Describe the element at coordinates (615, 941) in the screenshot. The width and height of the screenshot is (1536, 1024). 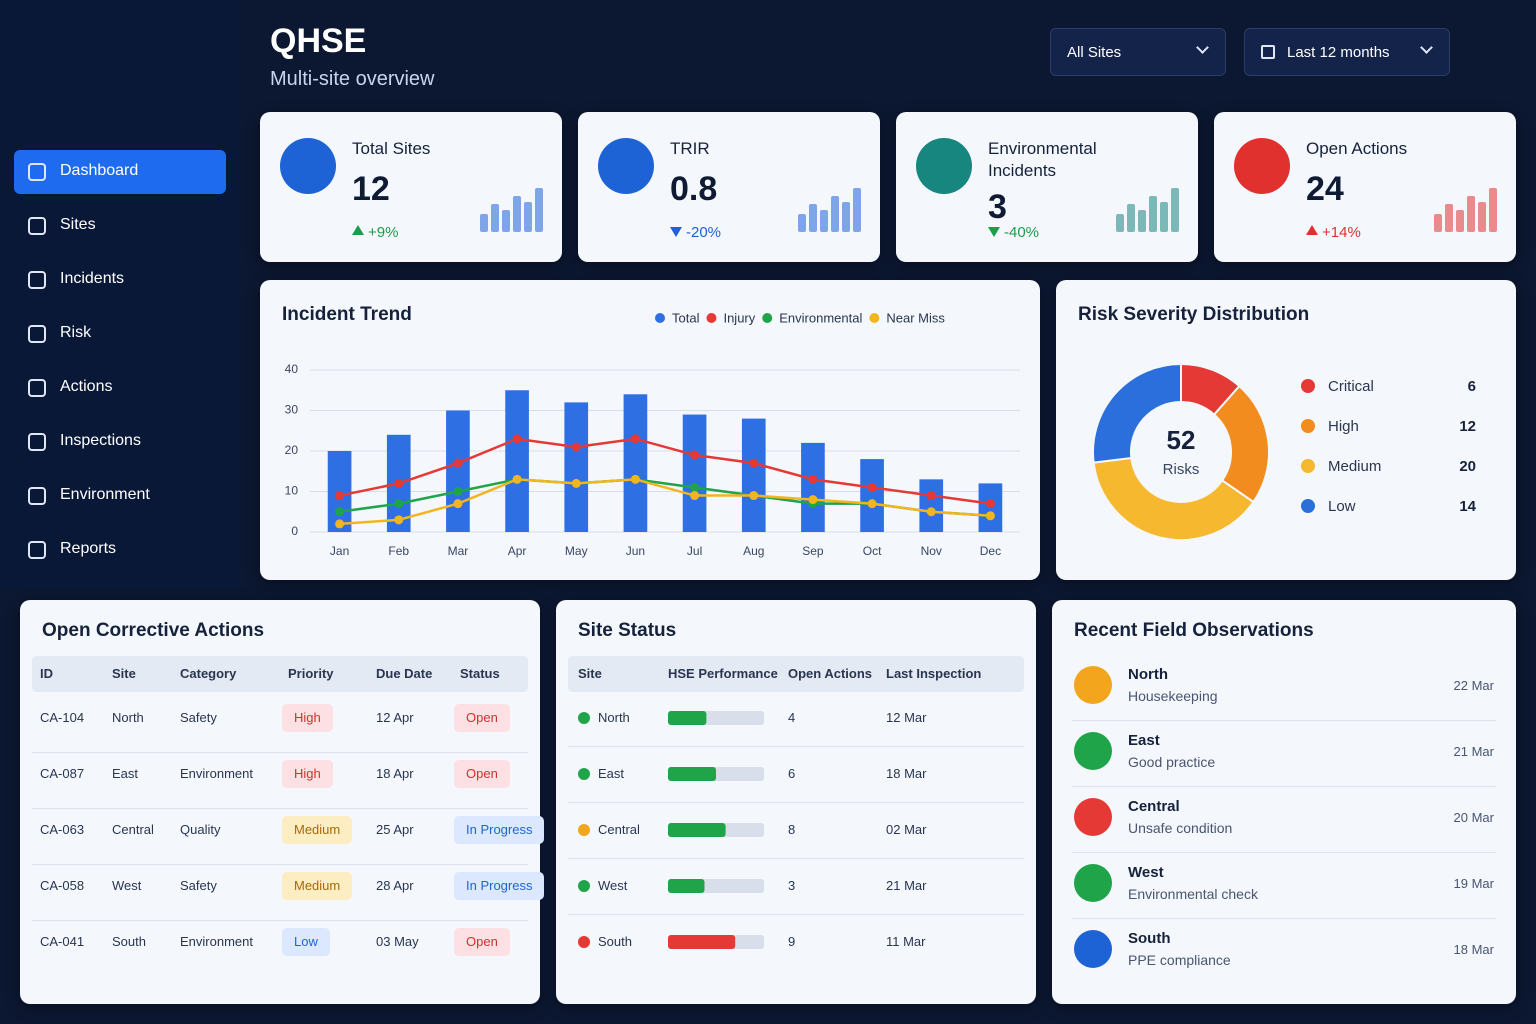
I see `table-cell: South` at that location.